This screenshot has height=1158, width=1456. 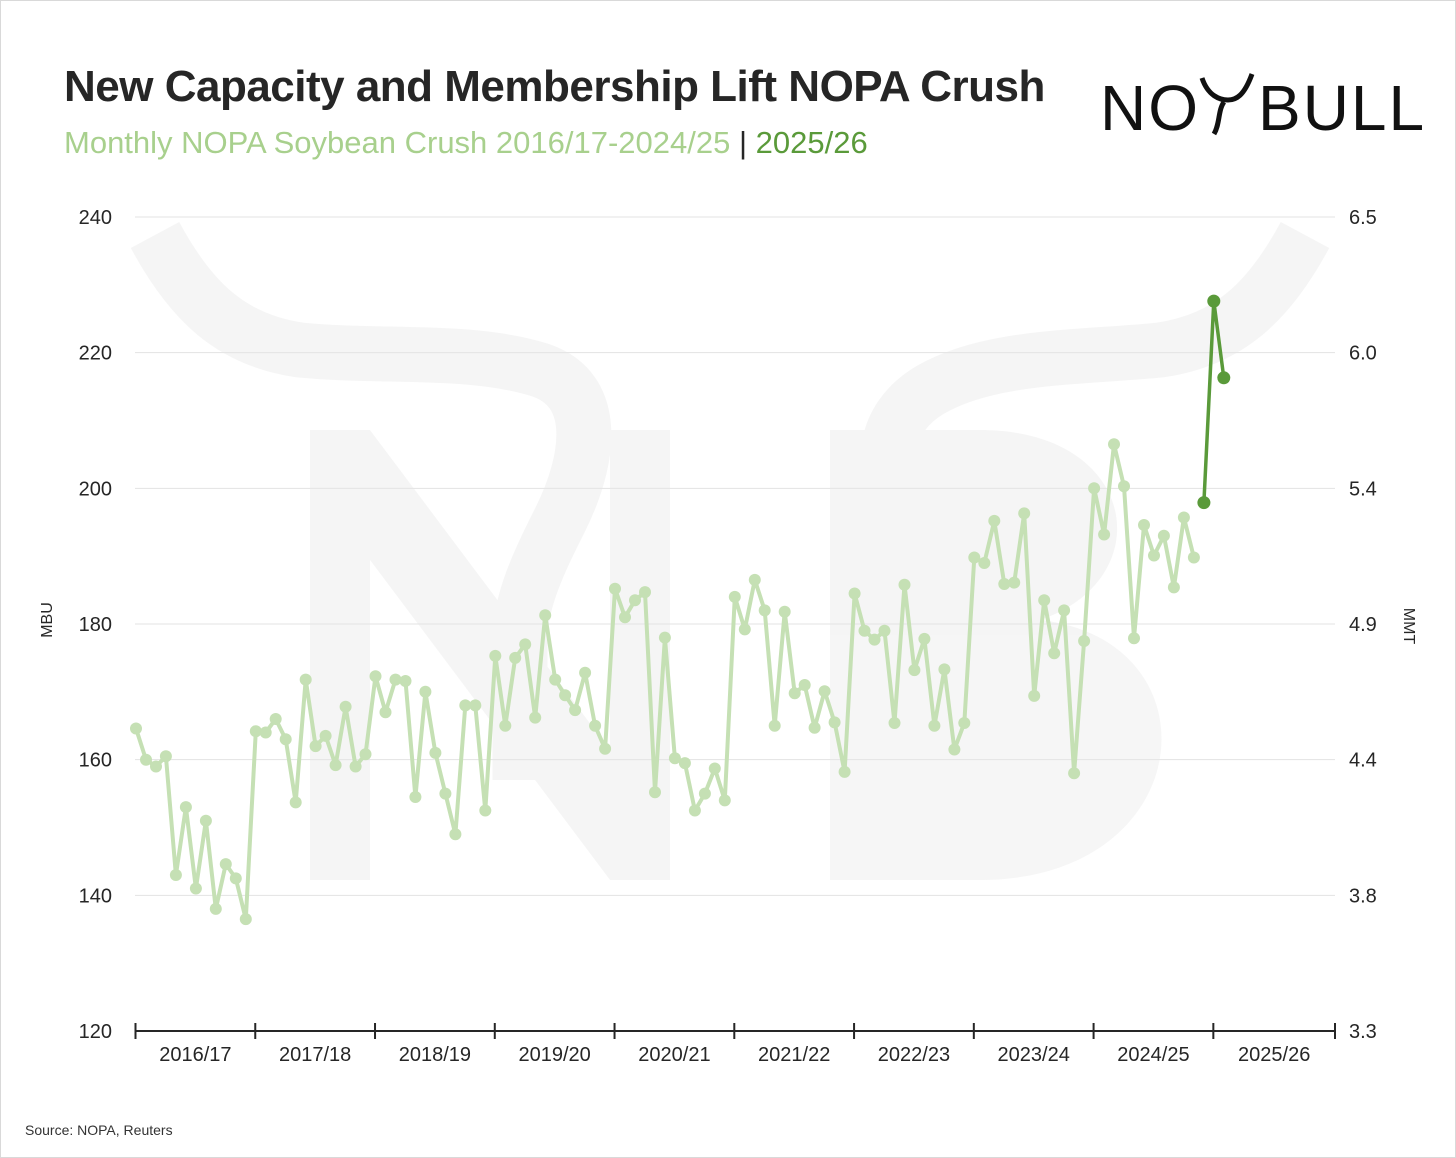 What do you see at coordinates (95, 761) in the screenshot?
I see `y-tick-label: 160` at bounding box center [95, 761].